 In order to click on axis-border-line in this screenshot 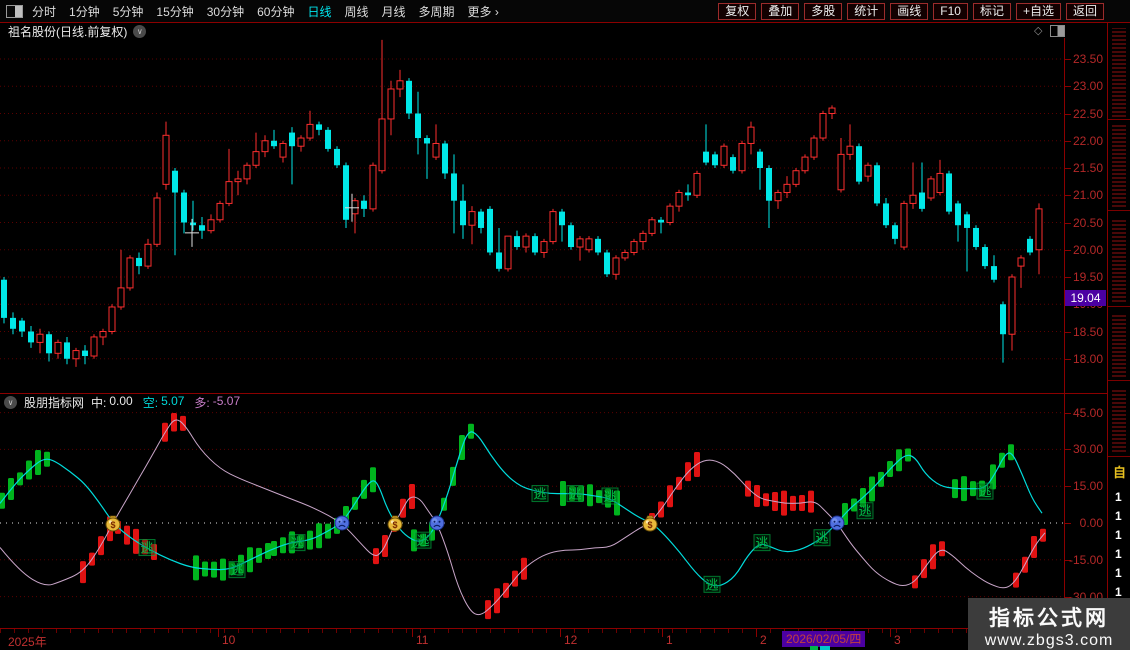, I will do `click(1064, 344)`.